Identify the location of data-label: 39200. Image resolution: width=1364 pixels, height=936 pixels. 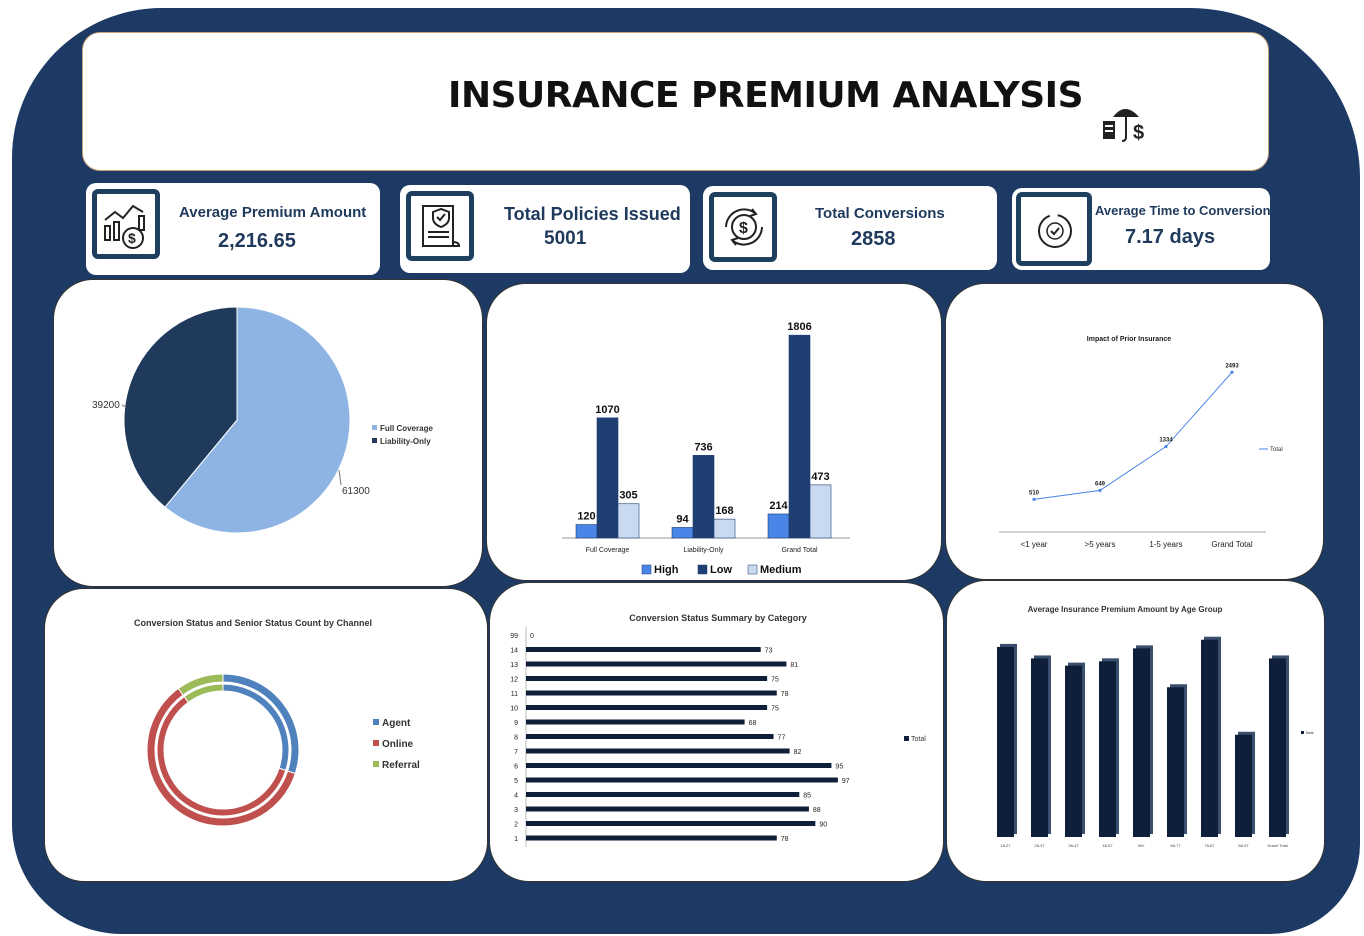
(106, 405).